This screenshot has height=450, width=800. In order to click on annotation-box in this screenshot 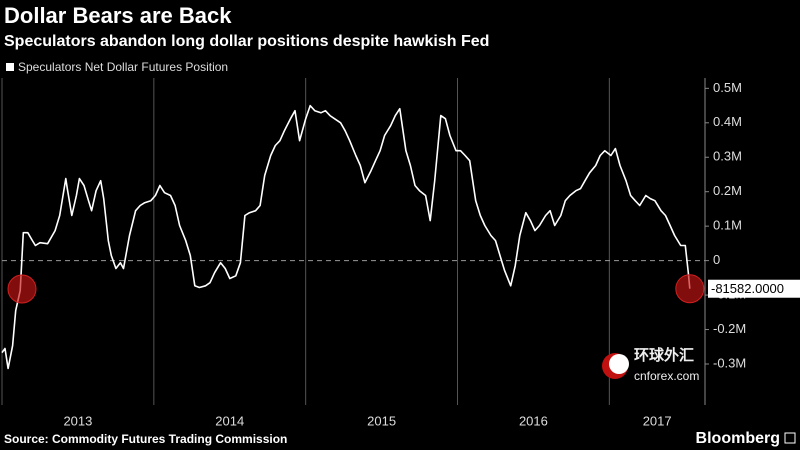, I will do `click(754, 288)`.